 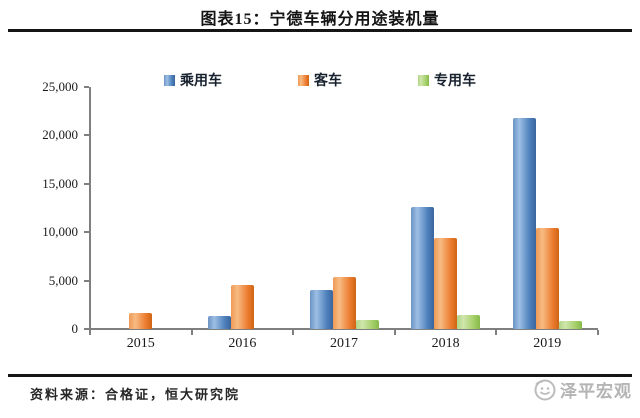 What do you see at coordinates (545, 390) in the screenshot?
I see `smiley-face-icon` at bounding box center [545, 390].